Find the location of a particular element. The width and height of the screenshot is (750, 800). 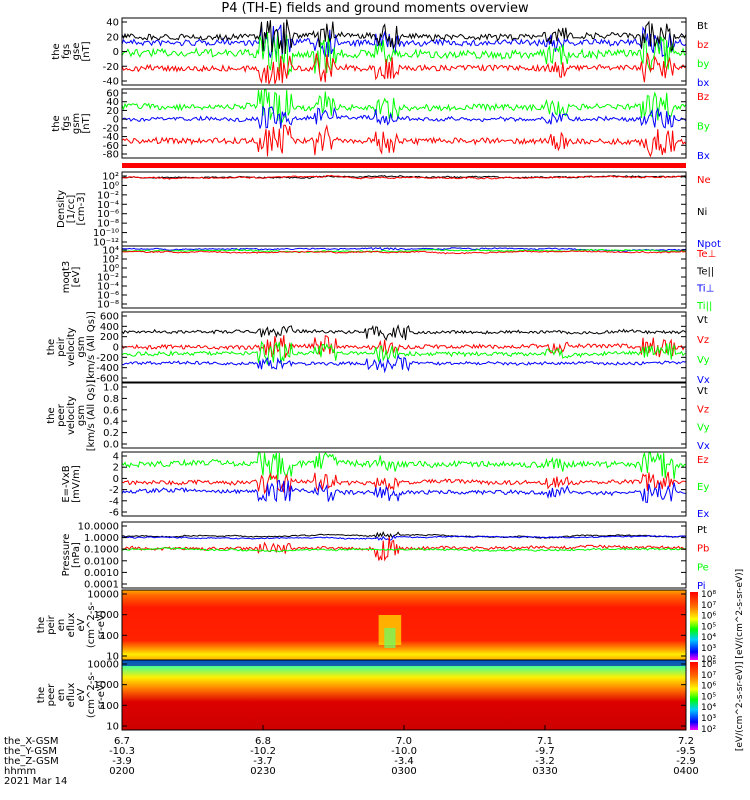

y-tick-label: 0.4 is located at coordinates (111, 422).